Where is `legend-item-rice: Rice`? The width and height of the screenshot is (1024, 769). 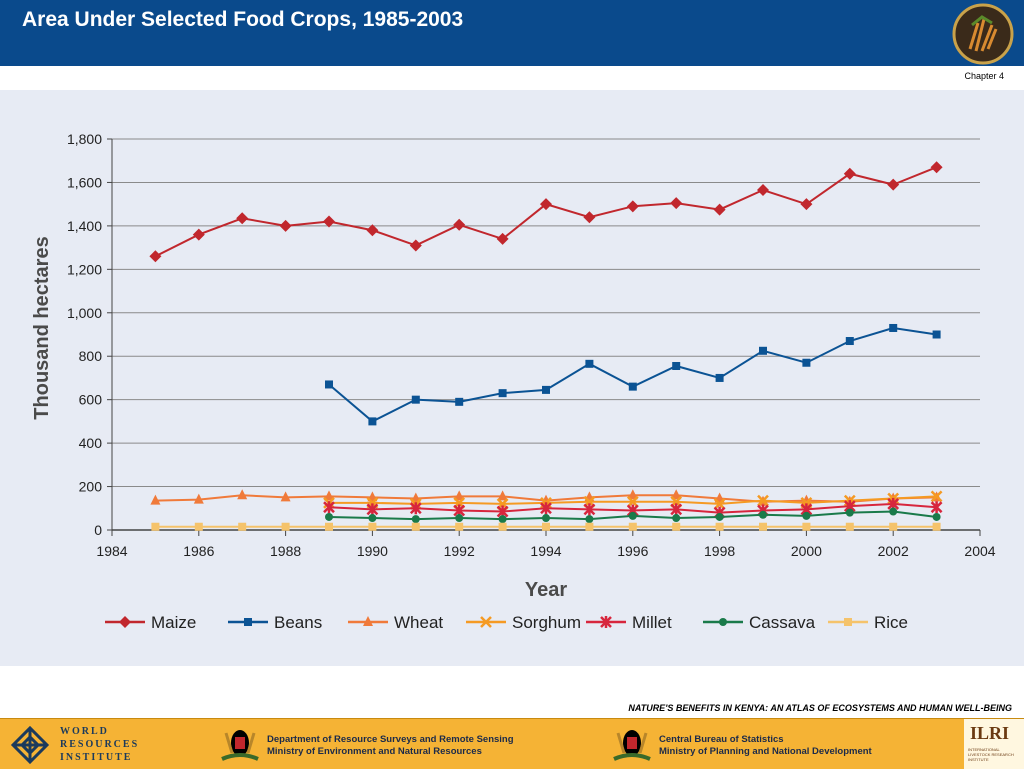 legend-item-rice: Rice is located at coordinates (868, 622).